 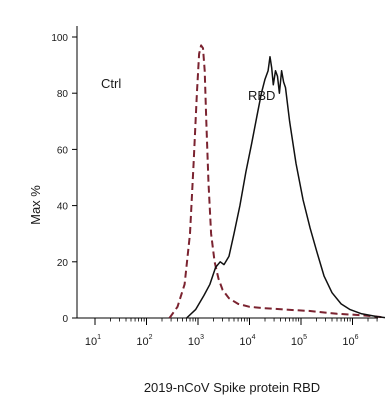 What do you see at coordinates (254, 337) in the screenshot?
I see `x-tick-exponent: 4` at bounding box center [254, 337].